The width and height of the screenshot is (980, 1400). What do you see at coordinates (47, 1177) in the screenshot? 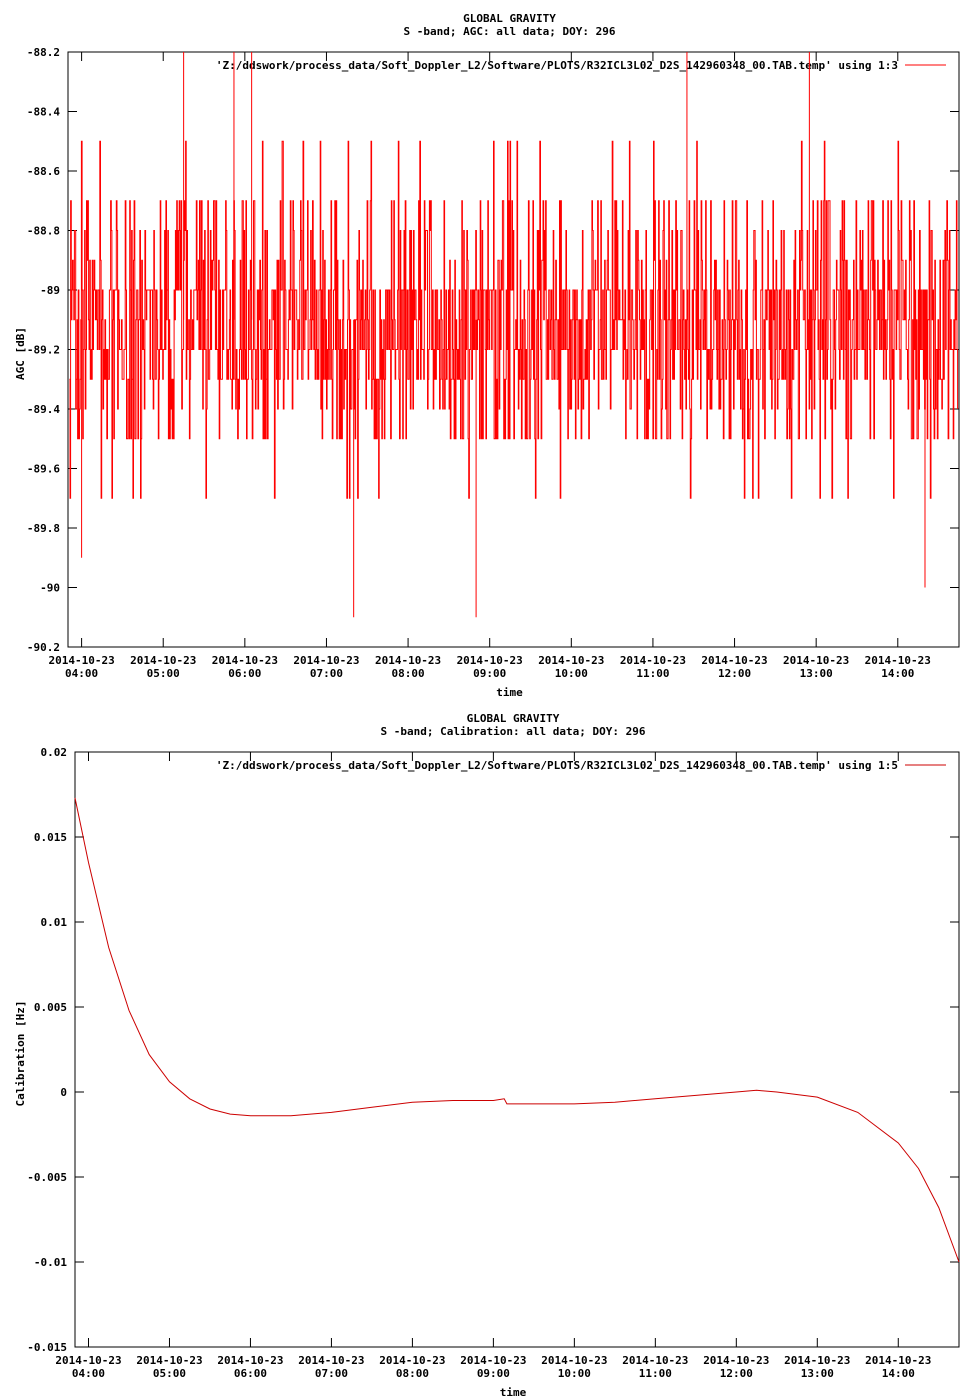
I see `y-tick-label: -0.005` at bounding box center [47, 1177].